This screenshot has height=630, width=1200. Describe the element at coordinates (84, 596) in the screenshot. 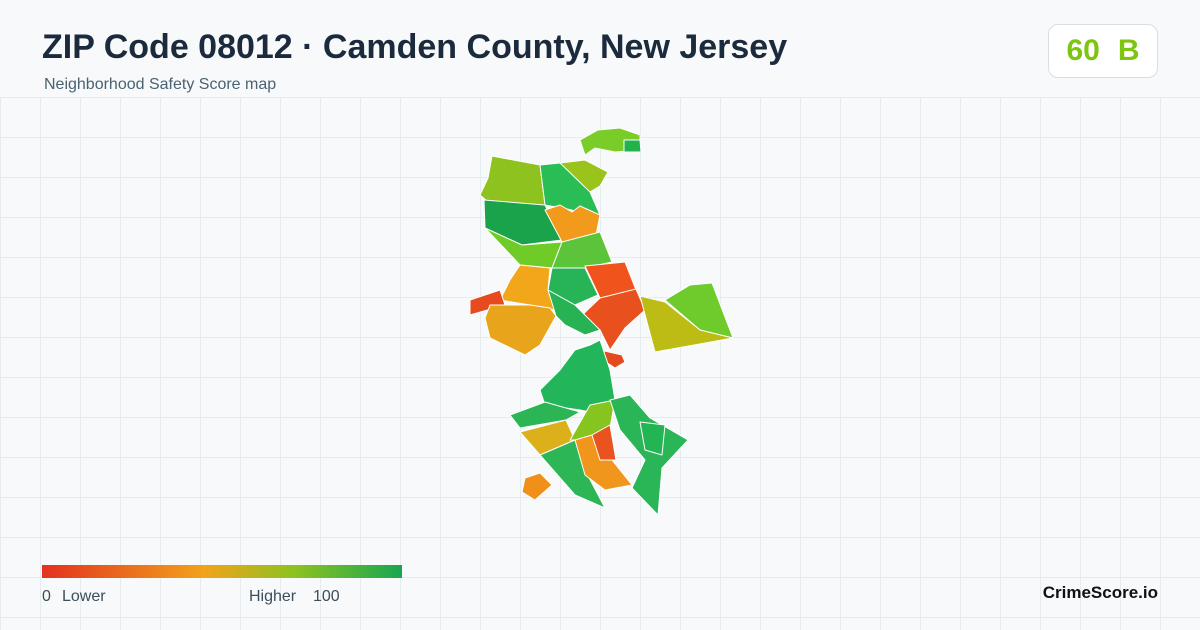

I see `legend-min-label: Lower` at that location.